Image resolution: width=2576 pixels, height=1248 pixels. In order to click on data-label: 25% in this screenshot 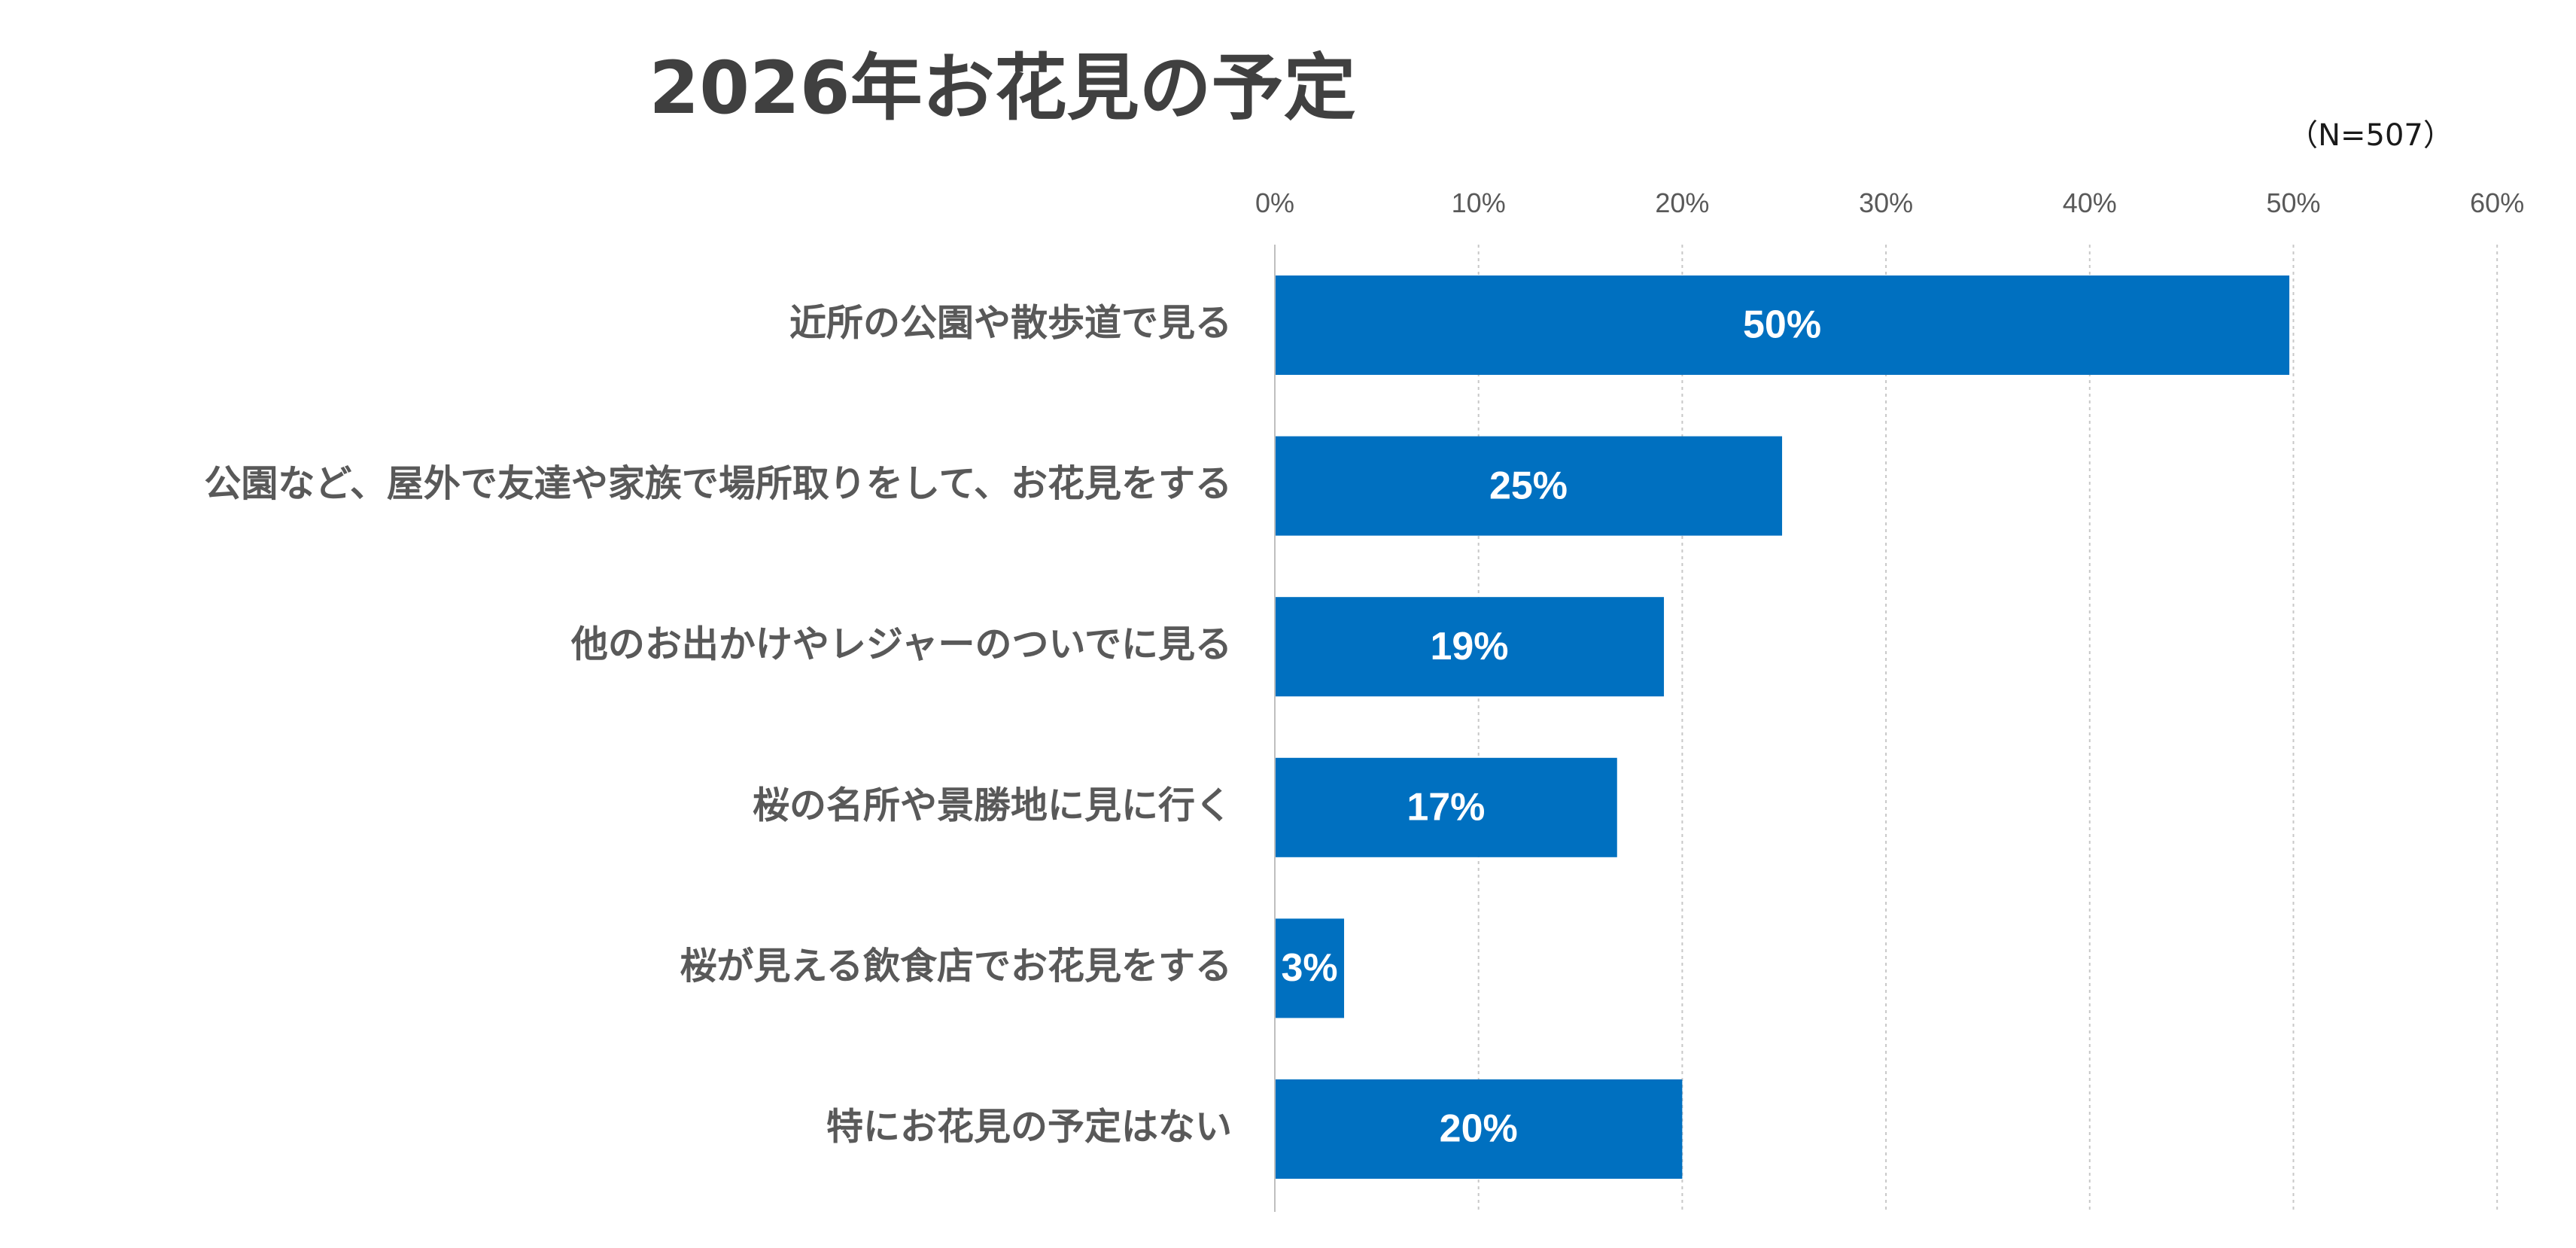, I will do `click(1528, 485)`.